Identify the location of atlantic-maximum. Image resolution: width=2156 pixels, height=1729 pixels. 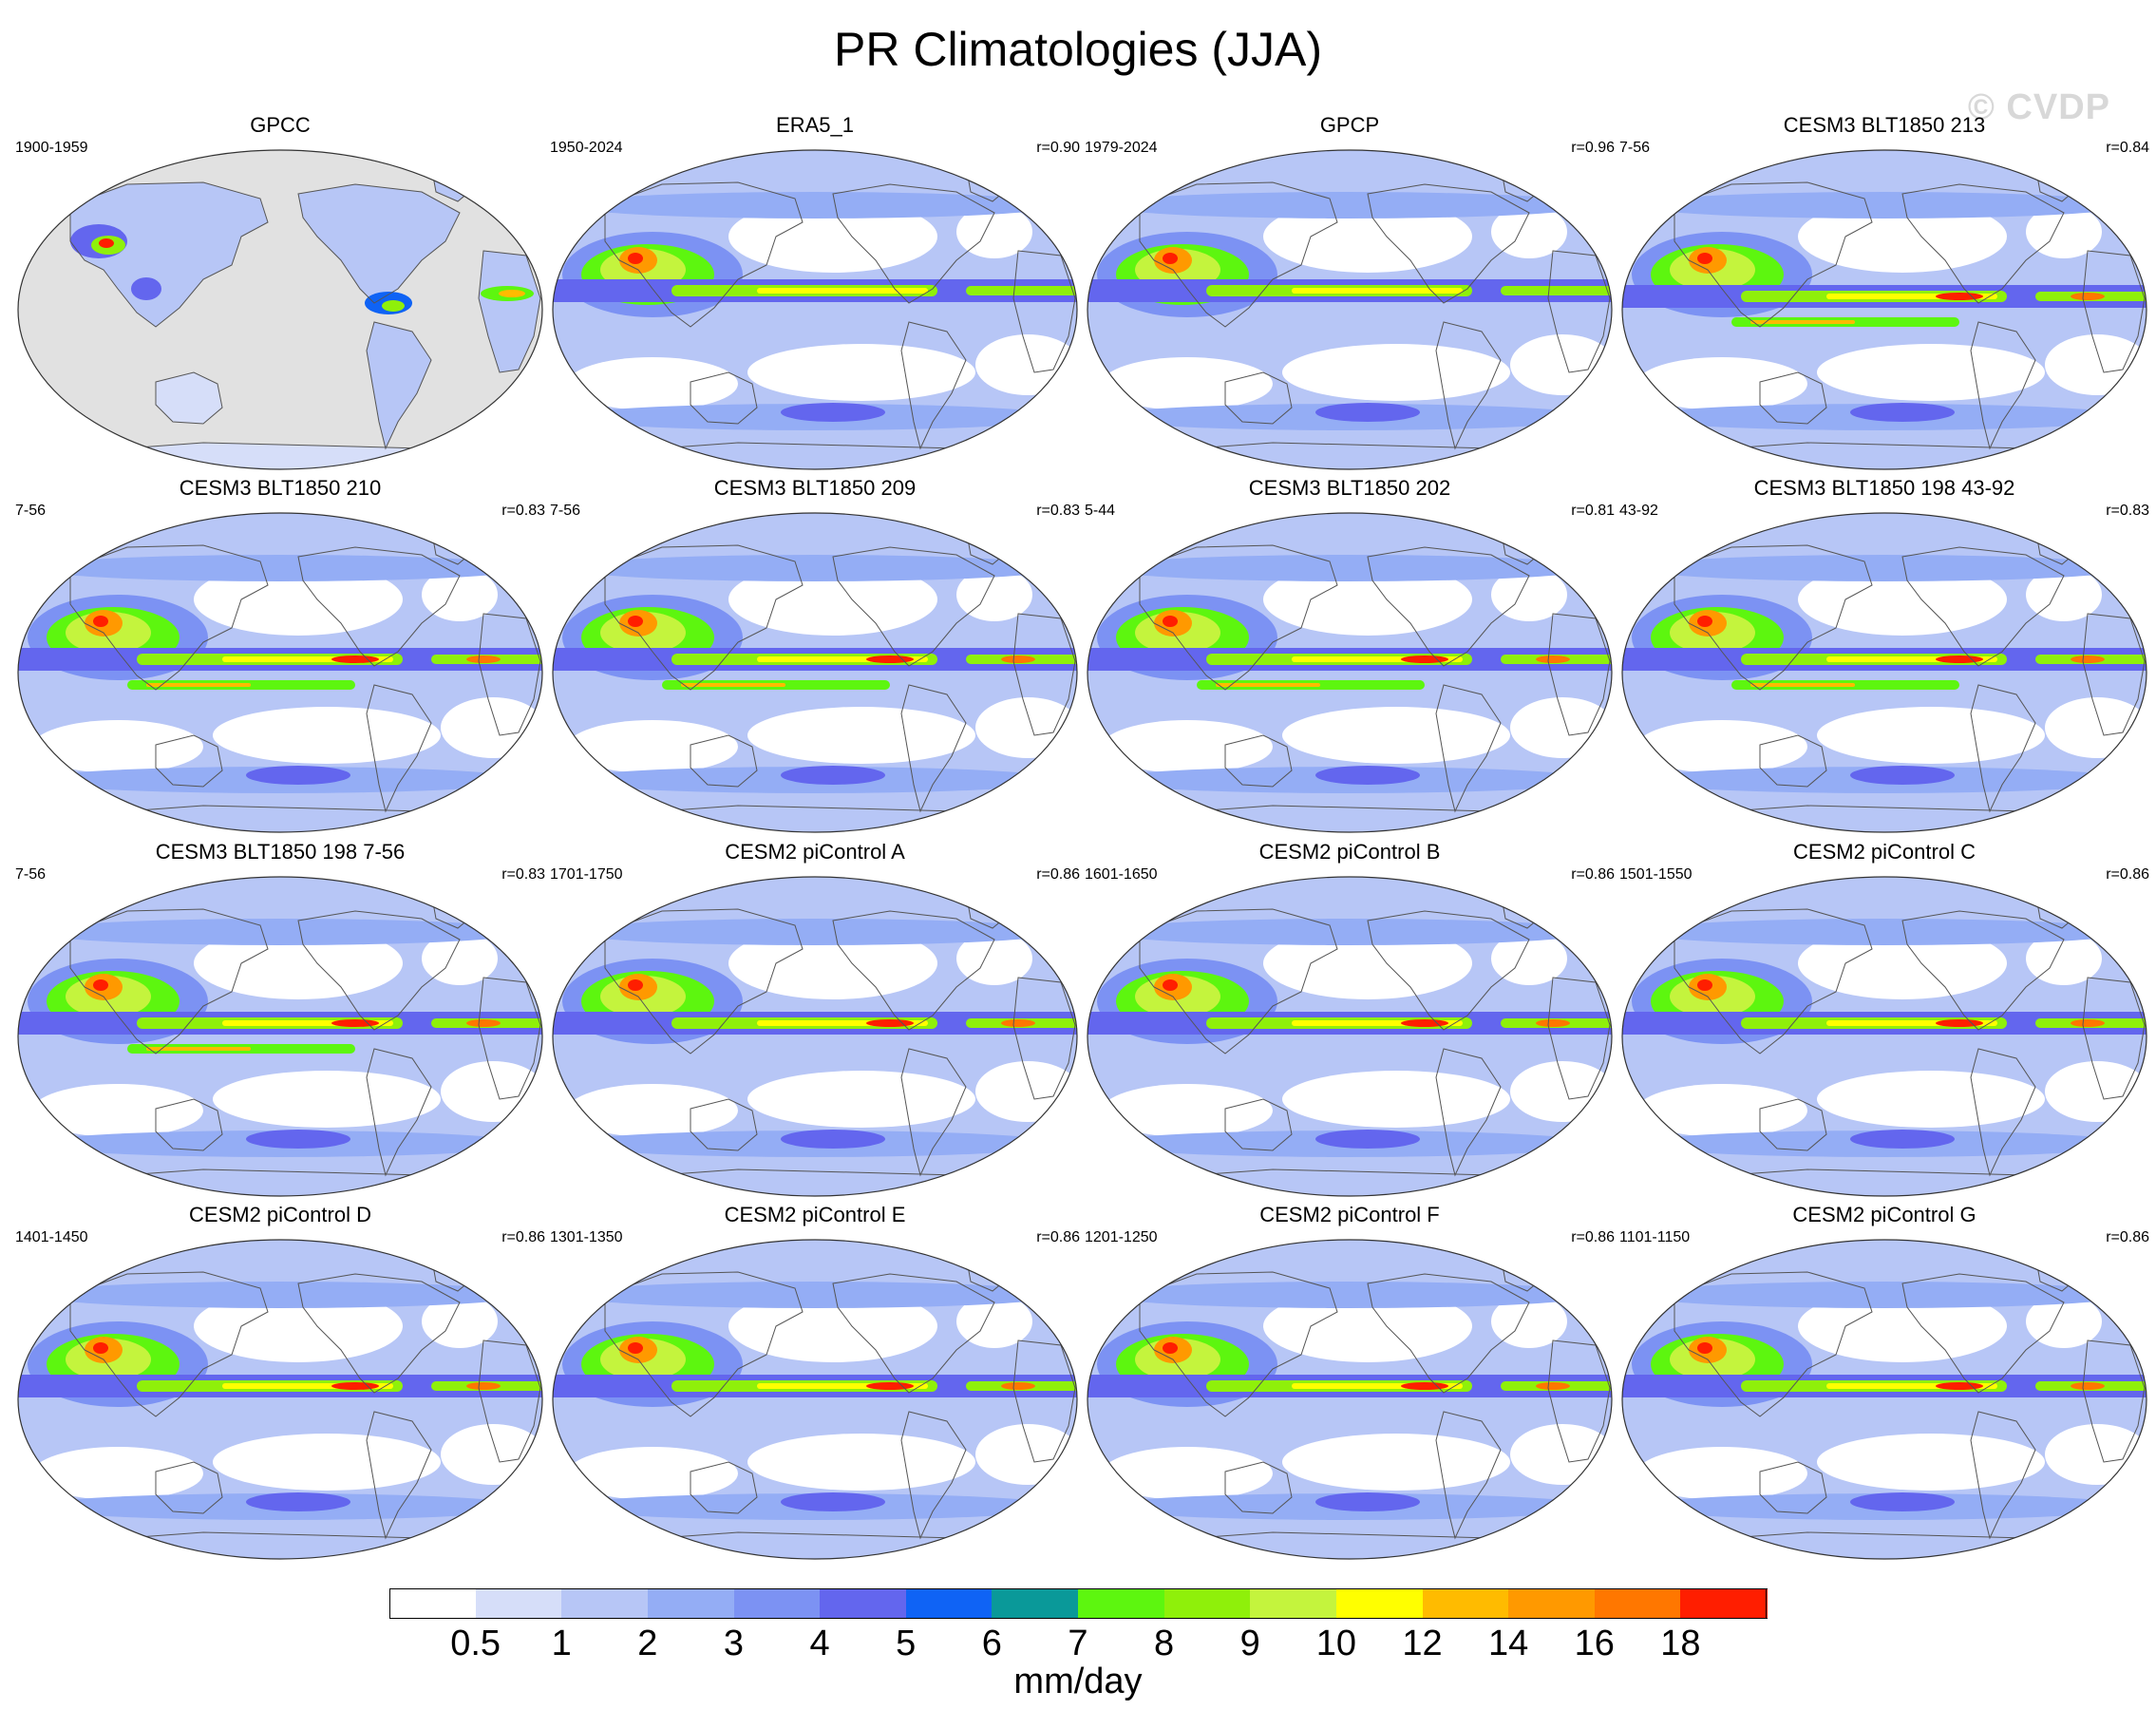
(484, 659).